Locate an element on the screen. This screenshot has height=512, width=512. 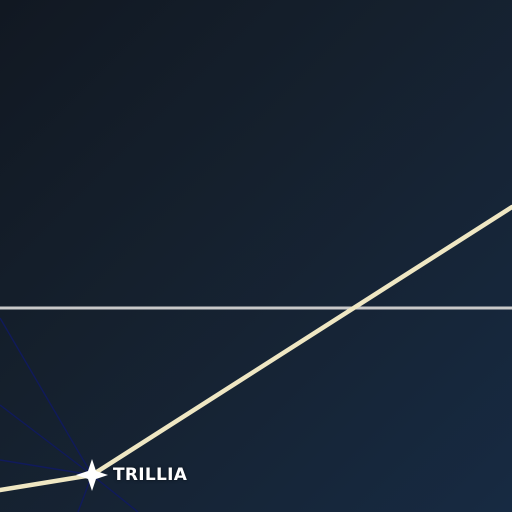
four-point-star-icon is located at coordinates (92, 475).